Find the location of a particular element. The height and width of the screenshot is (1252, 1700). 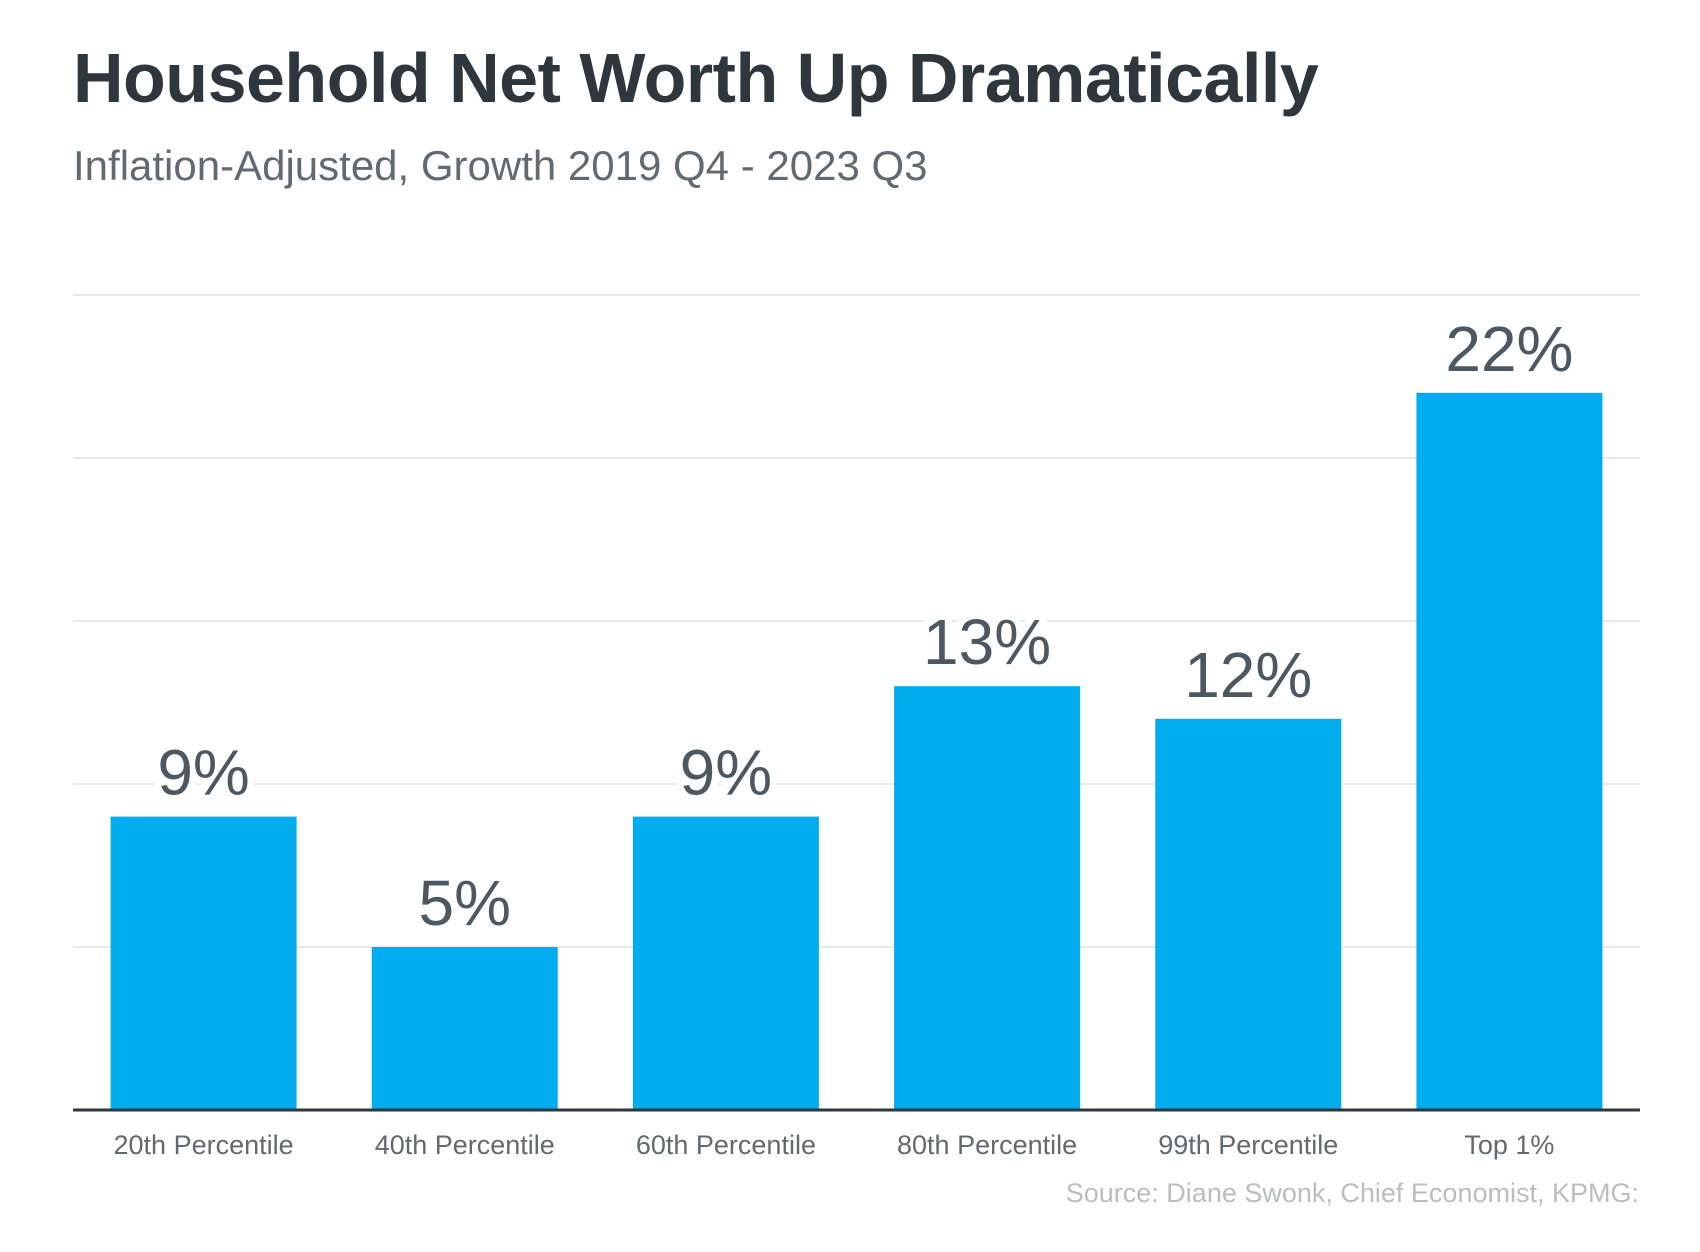

category-label: 80th Percentile is located at coordinates (987, 1145).